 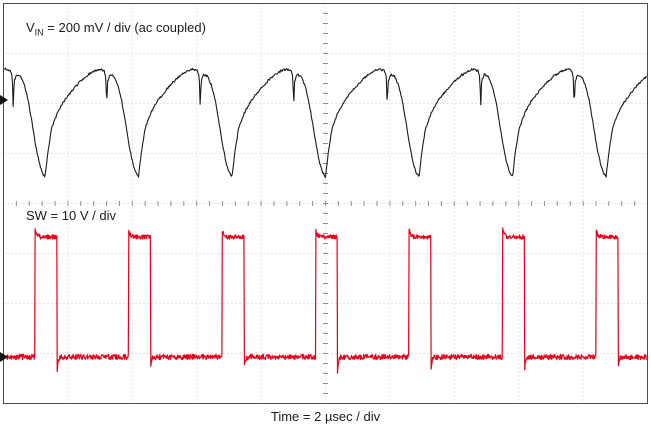 I want to click on sw-trace-label: SW = 10 V / div, so click(x=71, y=215).